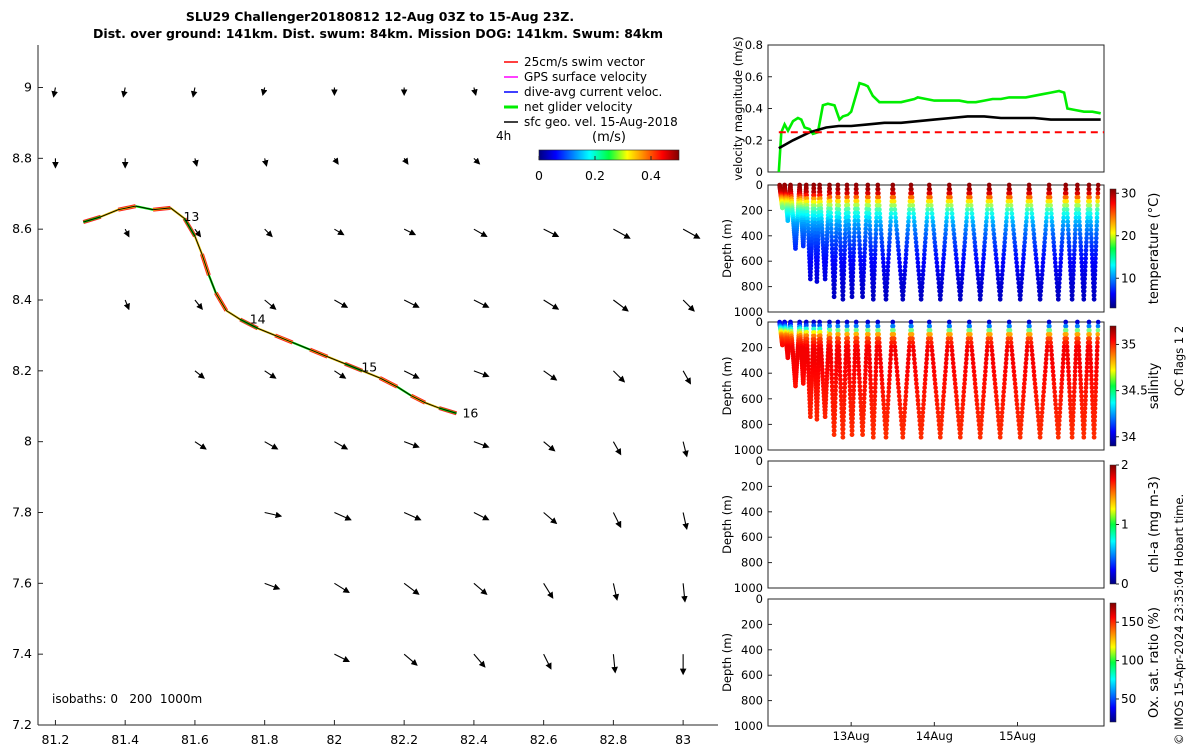 The width and height of the screenshot is (1200, 750). I want to click on map-y-tick-label: 8.4, so click(22, 299).